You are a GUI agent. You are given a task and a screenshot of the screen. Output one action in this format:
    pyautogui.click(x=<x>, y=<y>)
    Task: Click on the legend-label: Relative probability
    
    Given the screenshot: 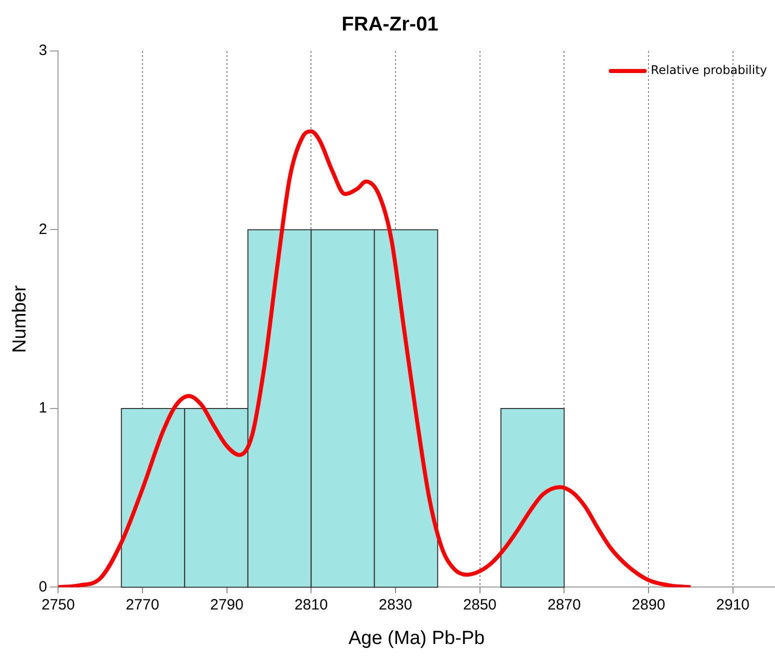 What is the action you would take?
    pyautogui.click(x=708, y=70)
    